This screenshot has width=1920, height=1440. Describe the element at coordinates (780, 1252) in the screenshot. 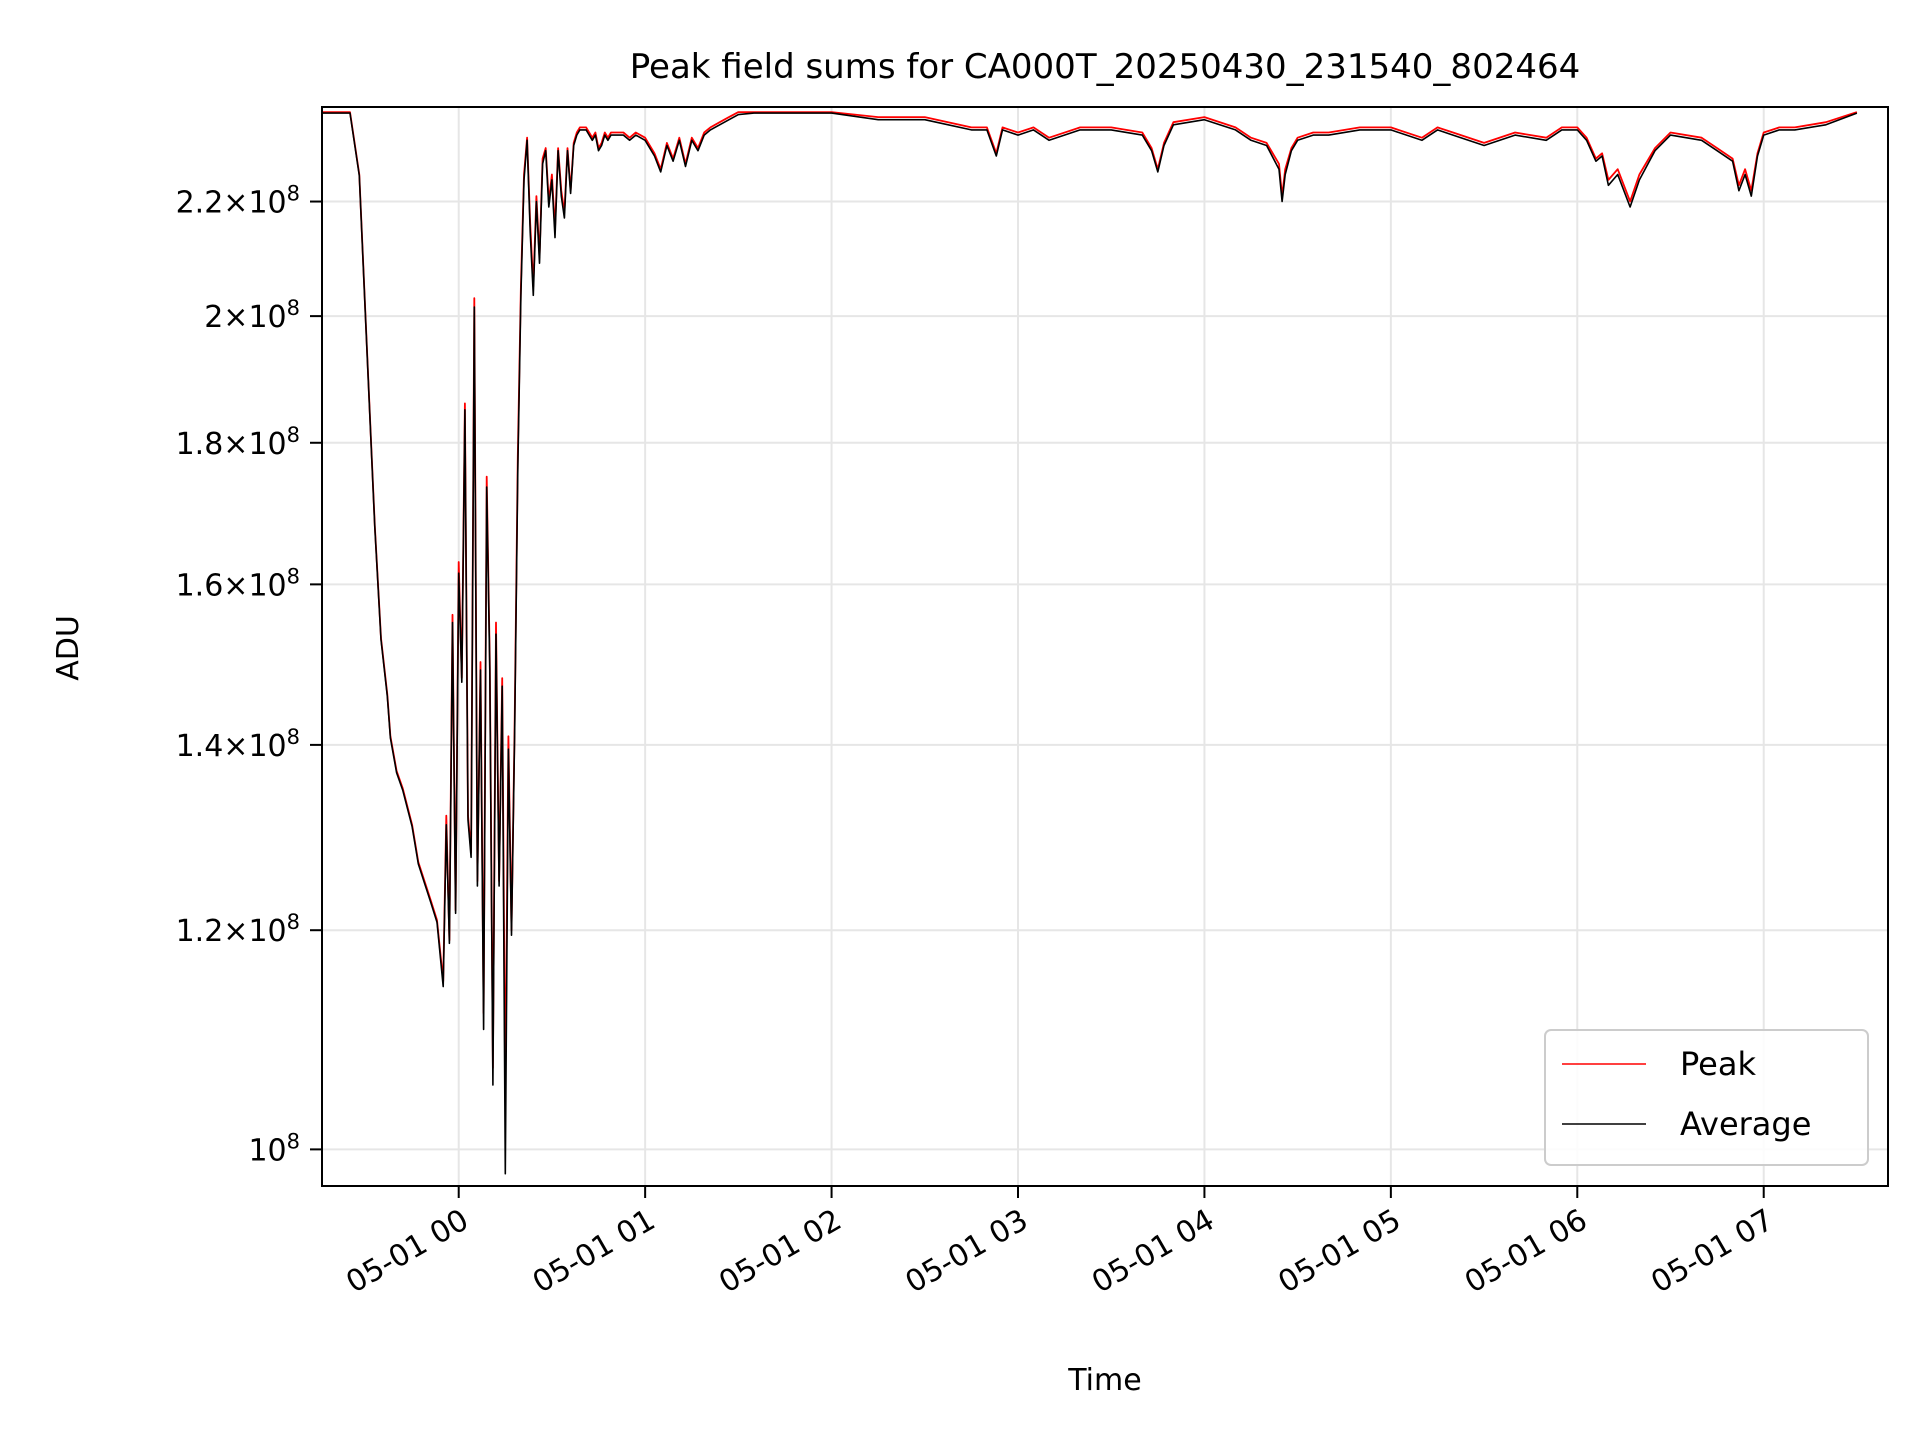

I see `x-tick-label: 05-01 02` at that location.